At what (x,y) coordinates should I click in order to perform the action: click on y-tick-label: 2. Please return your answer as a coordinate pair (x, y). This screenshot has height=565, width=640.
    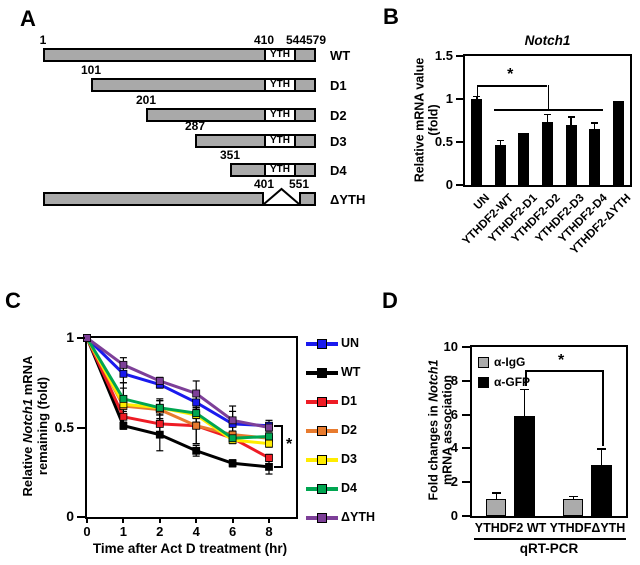
    Looking at the image, I should click on (454, 482).